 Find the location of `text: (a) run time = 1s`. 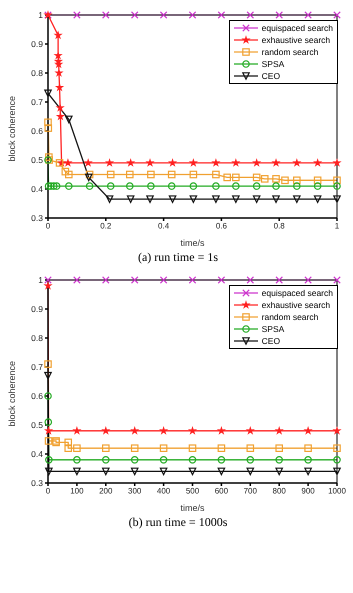

text: (a) run time = 1s is located at coordinates (178, 257).